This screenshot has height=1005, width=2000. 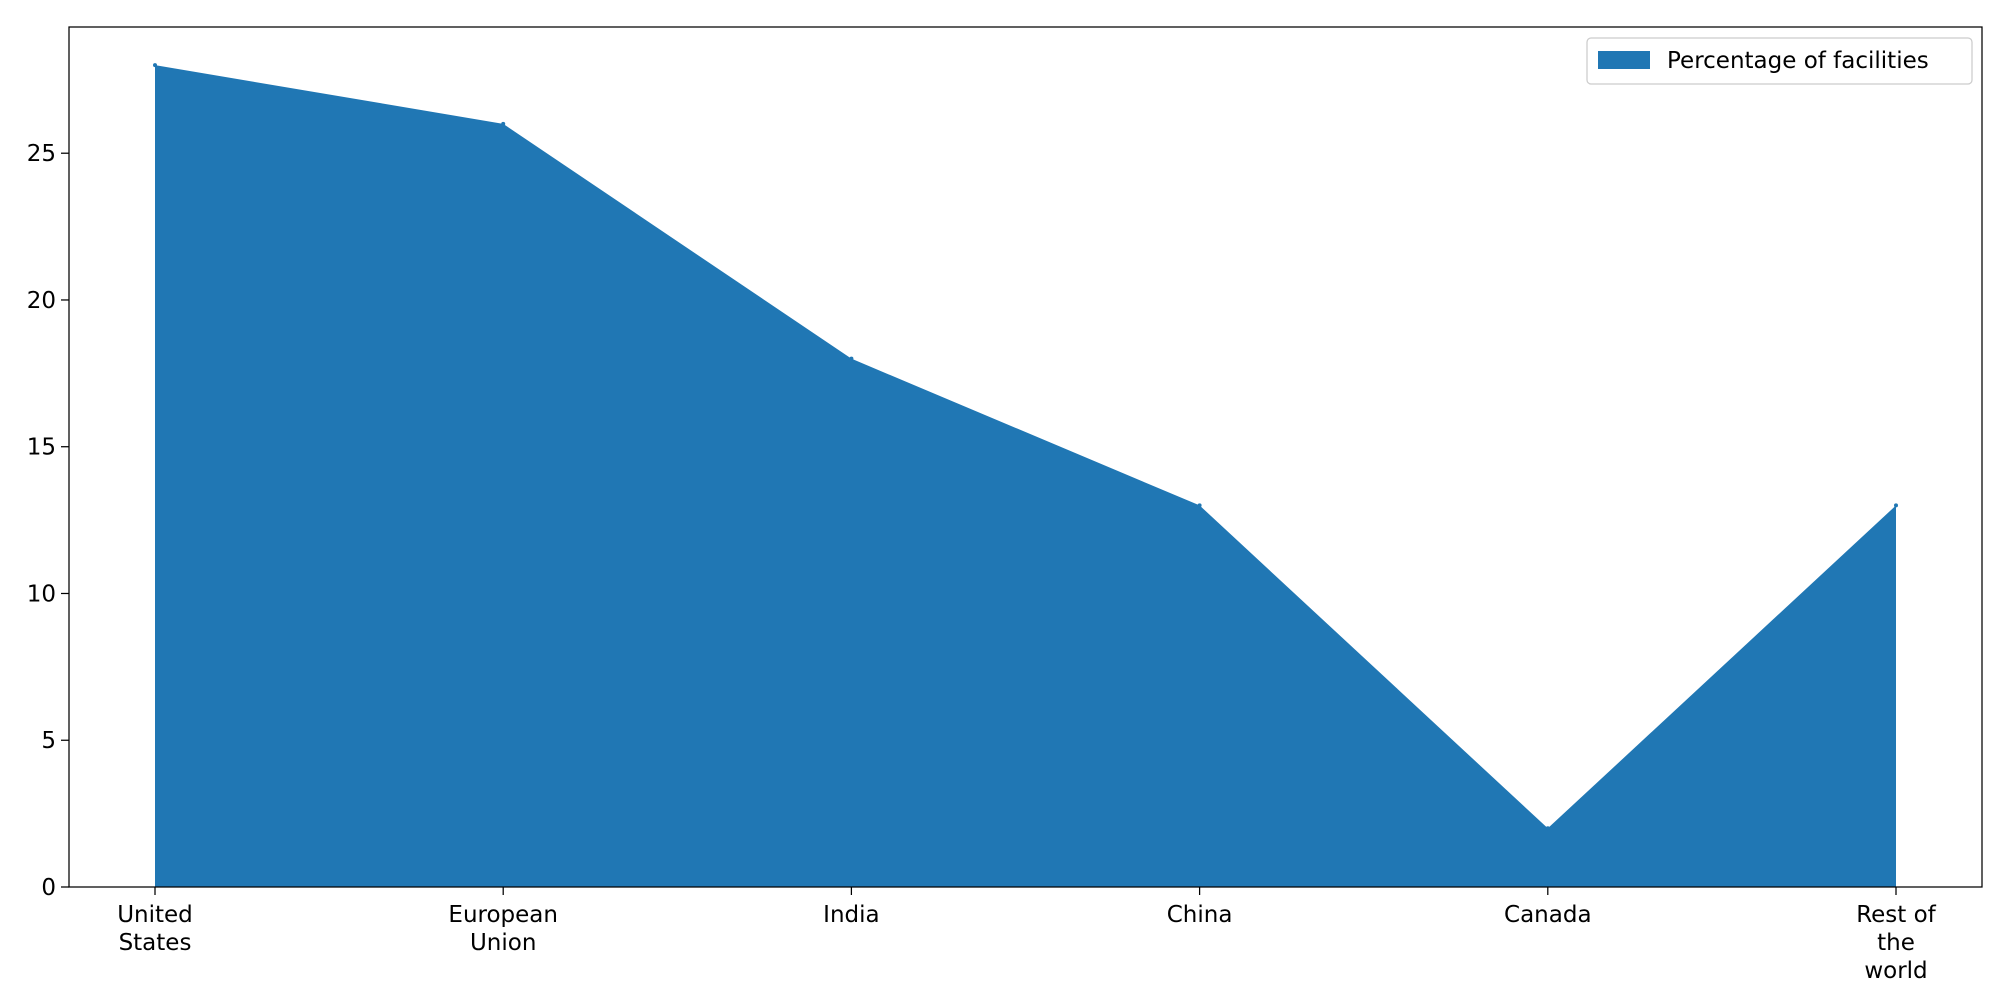 I want to click on y-tick-label: 0, so click(x=48, y=888).